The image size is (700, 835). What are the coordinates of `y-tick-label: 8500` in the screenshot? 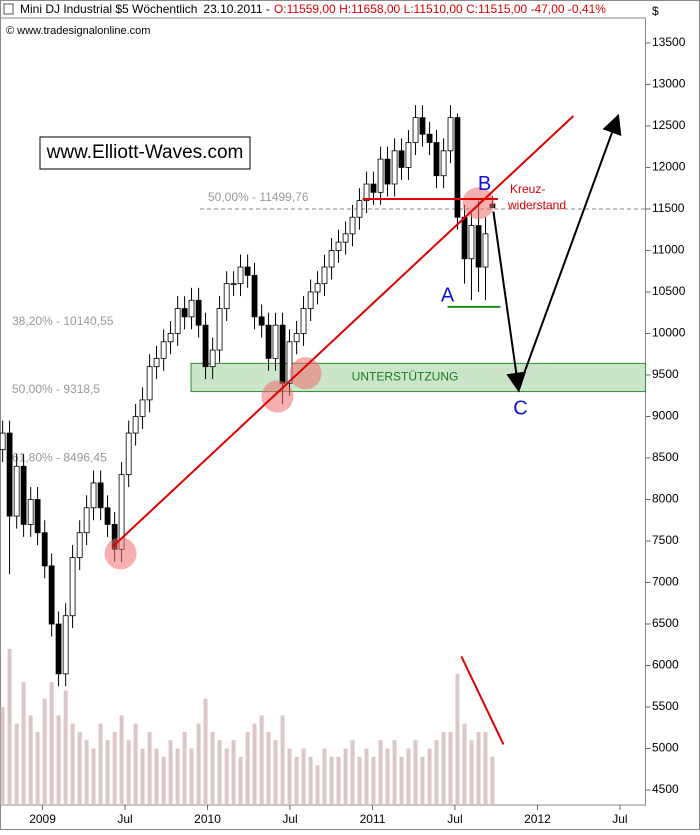 It's located at (665, 457).